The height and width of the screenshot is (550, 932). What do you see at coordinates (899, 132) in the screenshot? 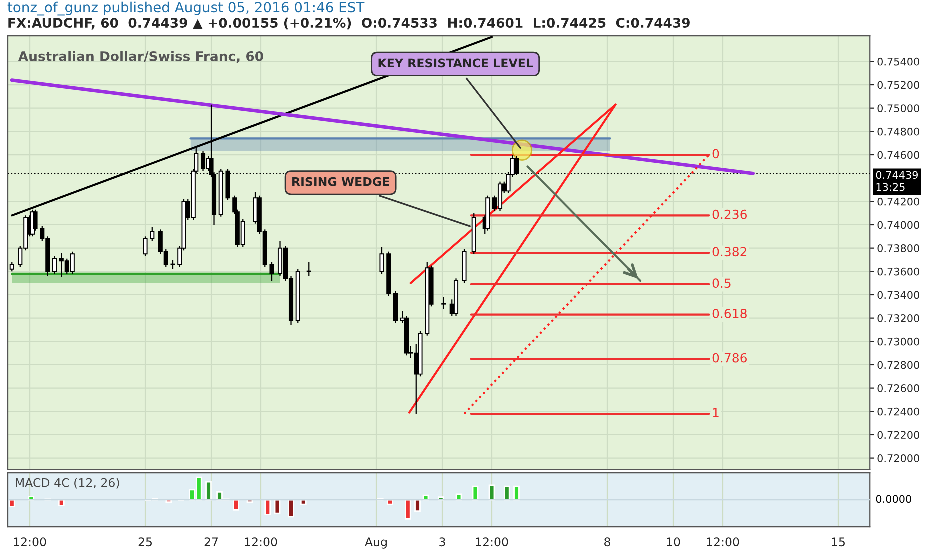
I see `y-tick-label: 0.74800` at bounding box center [899, 132].